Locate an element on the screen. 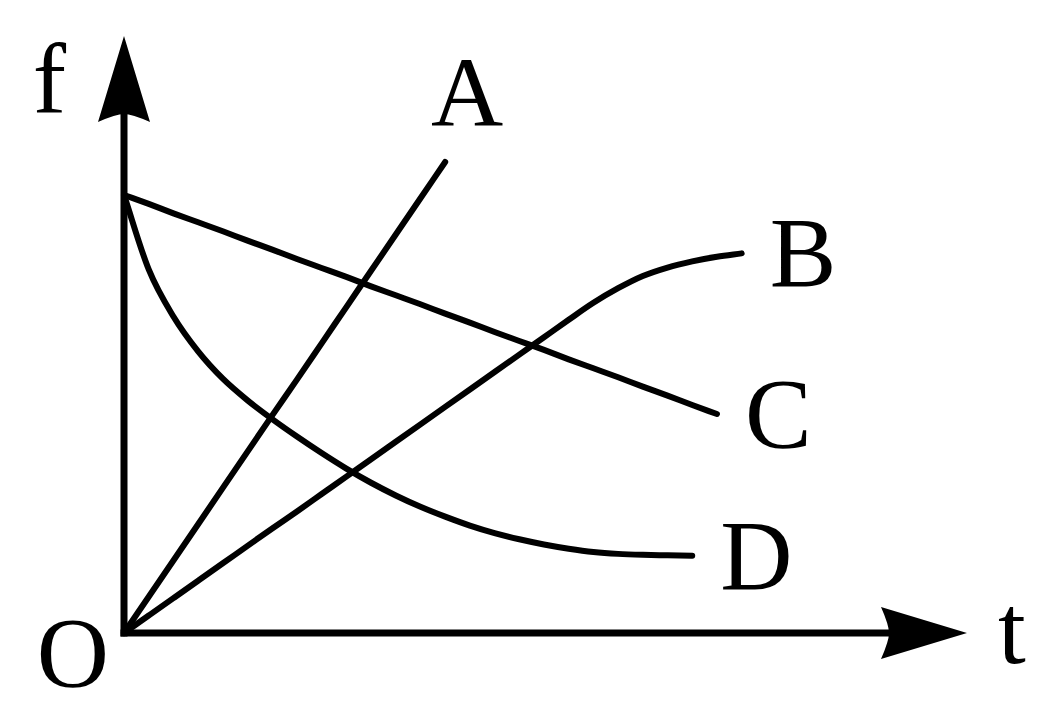  series-label: B is located at coordinates (803, 253).